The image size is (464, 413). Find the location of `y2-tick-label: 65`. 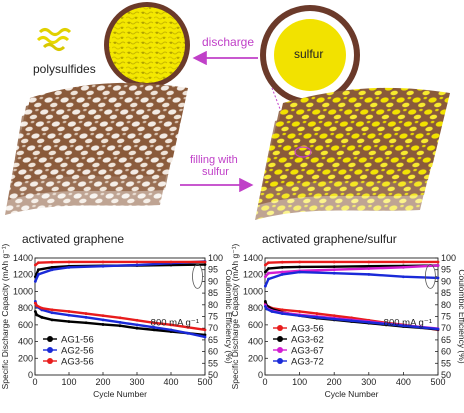

y2-tick-label: 65 is located at coordinates (213, 340).